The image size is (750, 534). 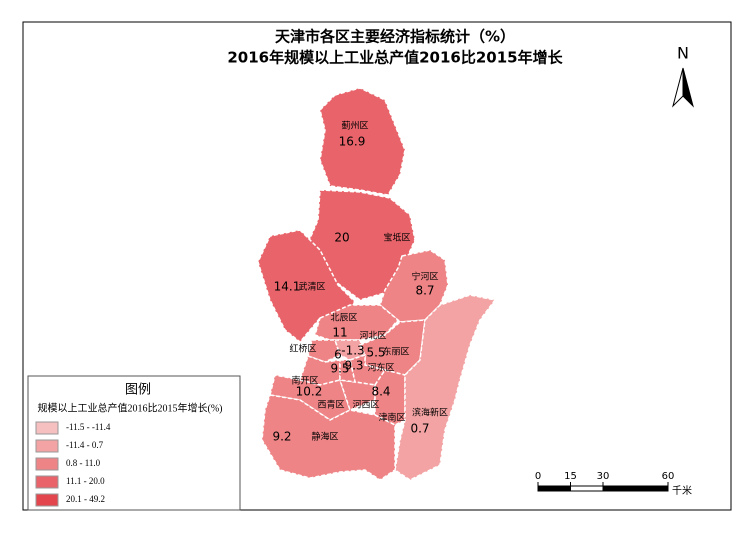 What do you see at coordinates (352, 142) in the screenshot?
I see `district-value: 16.9` at bounding box center [352, 142].